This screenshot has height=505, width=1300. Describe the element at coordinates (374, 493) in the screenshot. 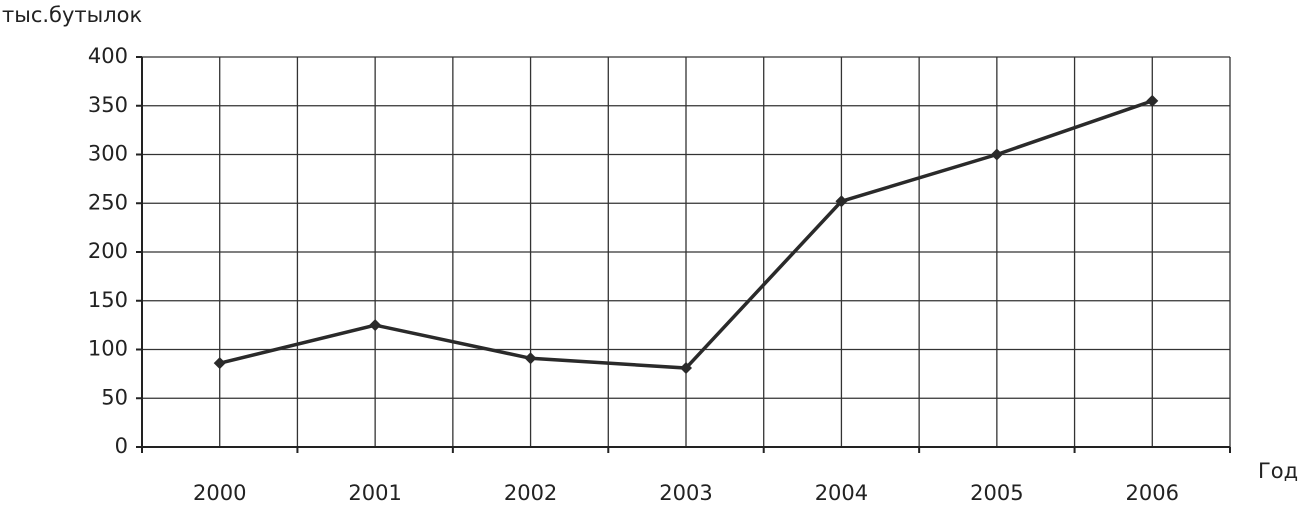

I see `x-tick-label: 2001` at that location.